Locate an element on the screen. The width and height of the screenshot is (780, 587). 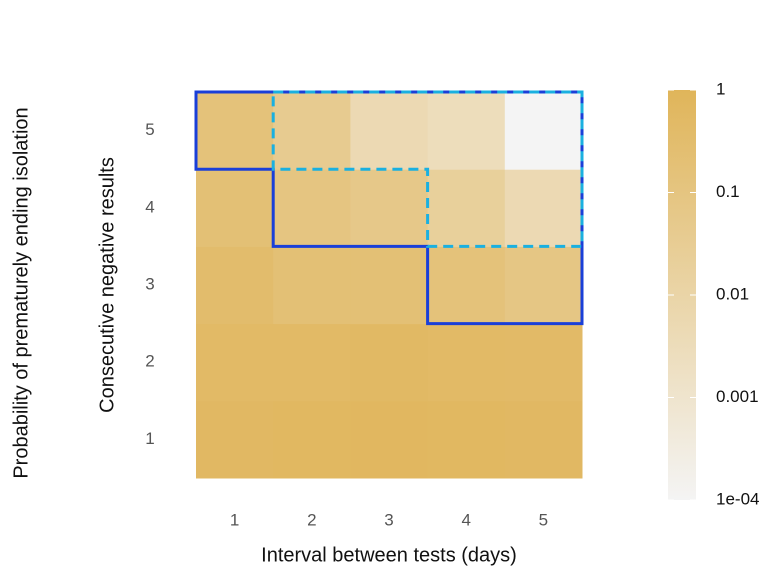
dashed-outline is located at coordinates (427, 169).